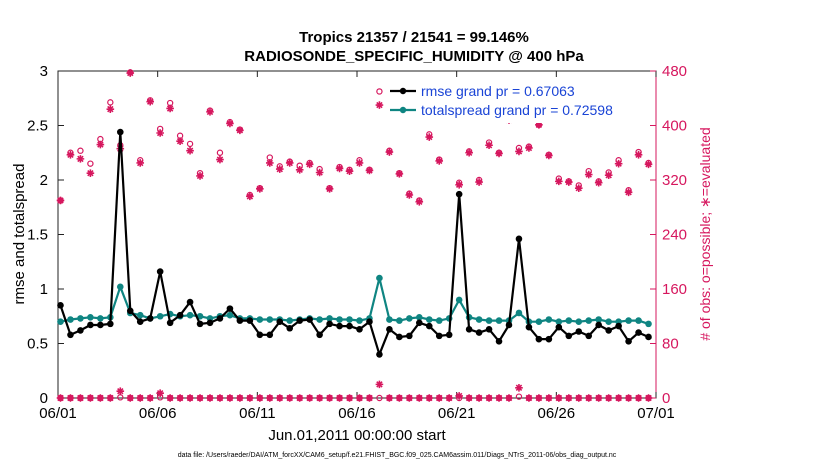 The image size is (830, 470). Describe the element at coordinates (403, 91) in the screenshot. I see `legend-rmse-marker` at that location.